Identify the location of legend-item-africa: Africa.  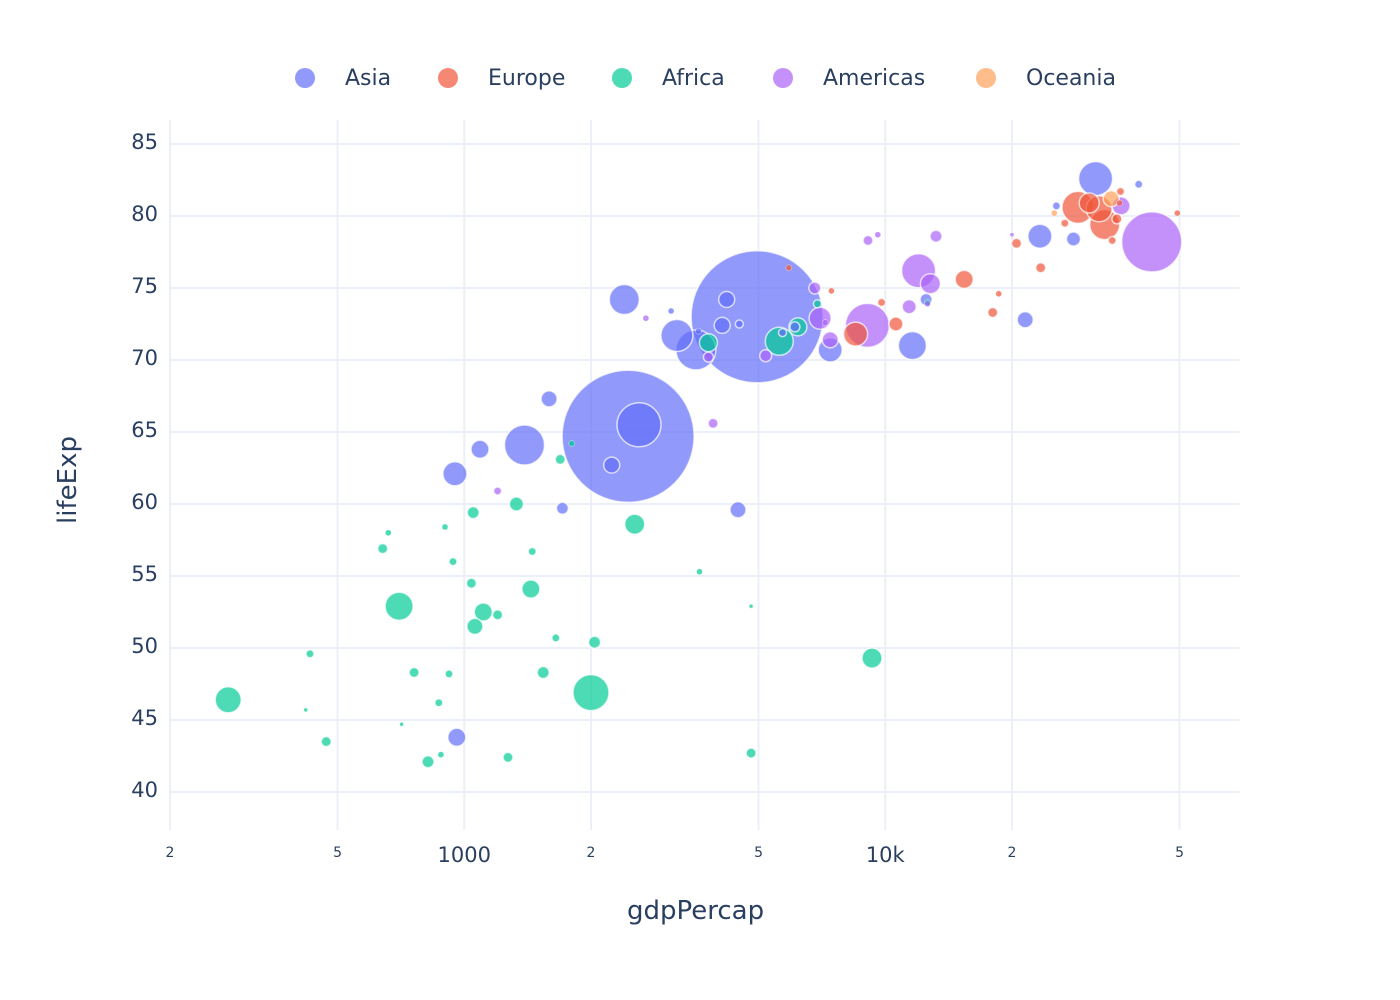
(668, 78).